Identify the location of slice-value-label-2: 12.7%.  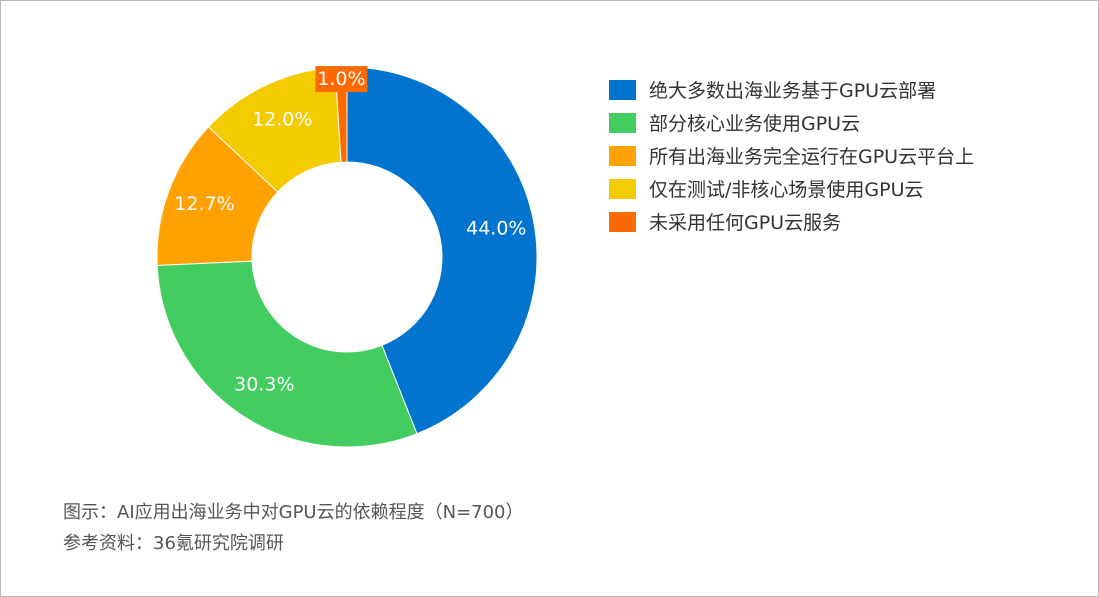
(204, 204).